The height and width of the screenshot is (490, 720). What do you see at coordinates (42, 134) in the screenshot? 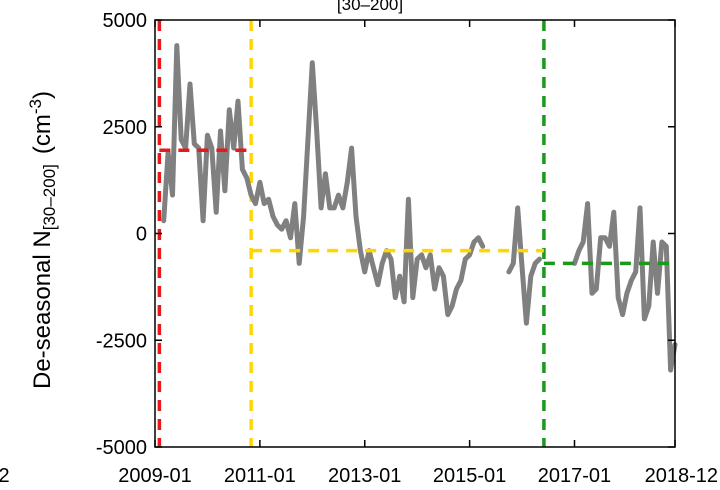
I see `ylabel-unit-open: (cm` at bounding box center [42, 134].